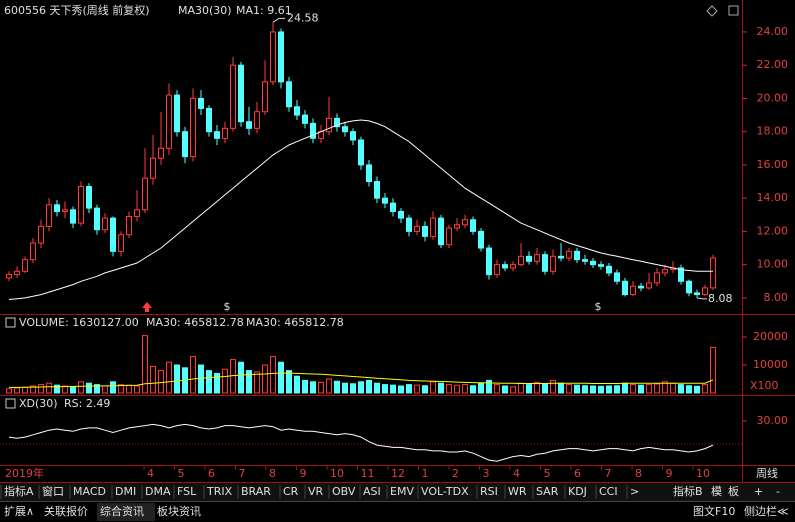 The image size is (795, 522). Describe the element at coordinates (766, 511) in the screenshot. I see `footer-link: 侧边栏≪` at that location.